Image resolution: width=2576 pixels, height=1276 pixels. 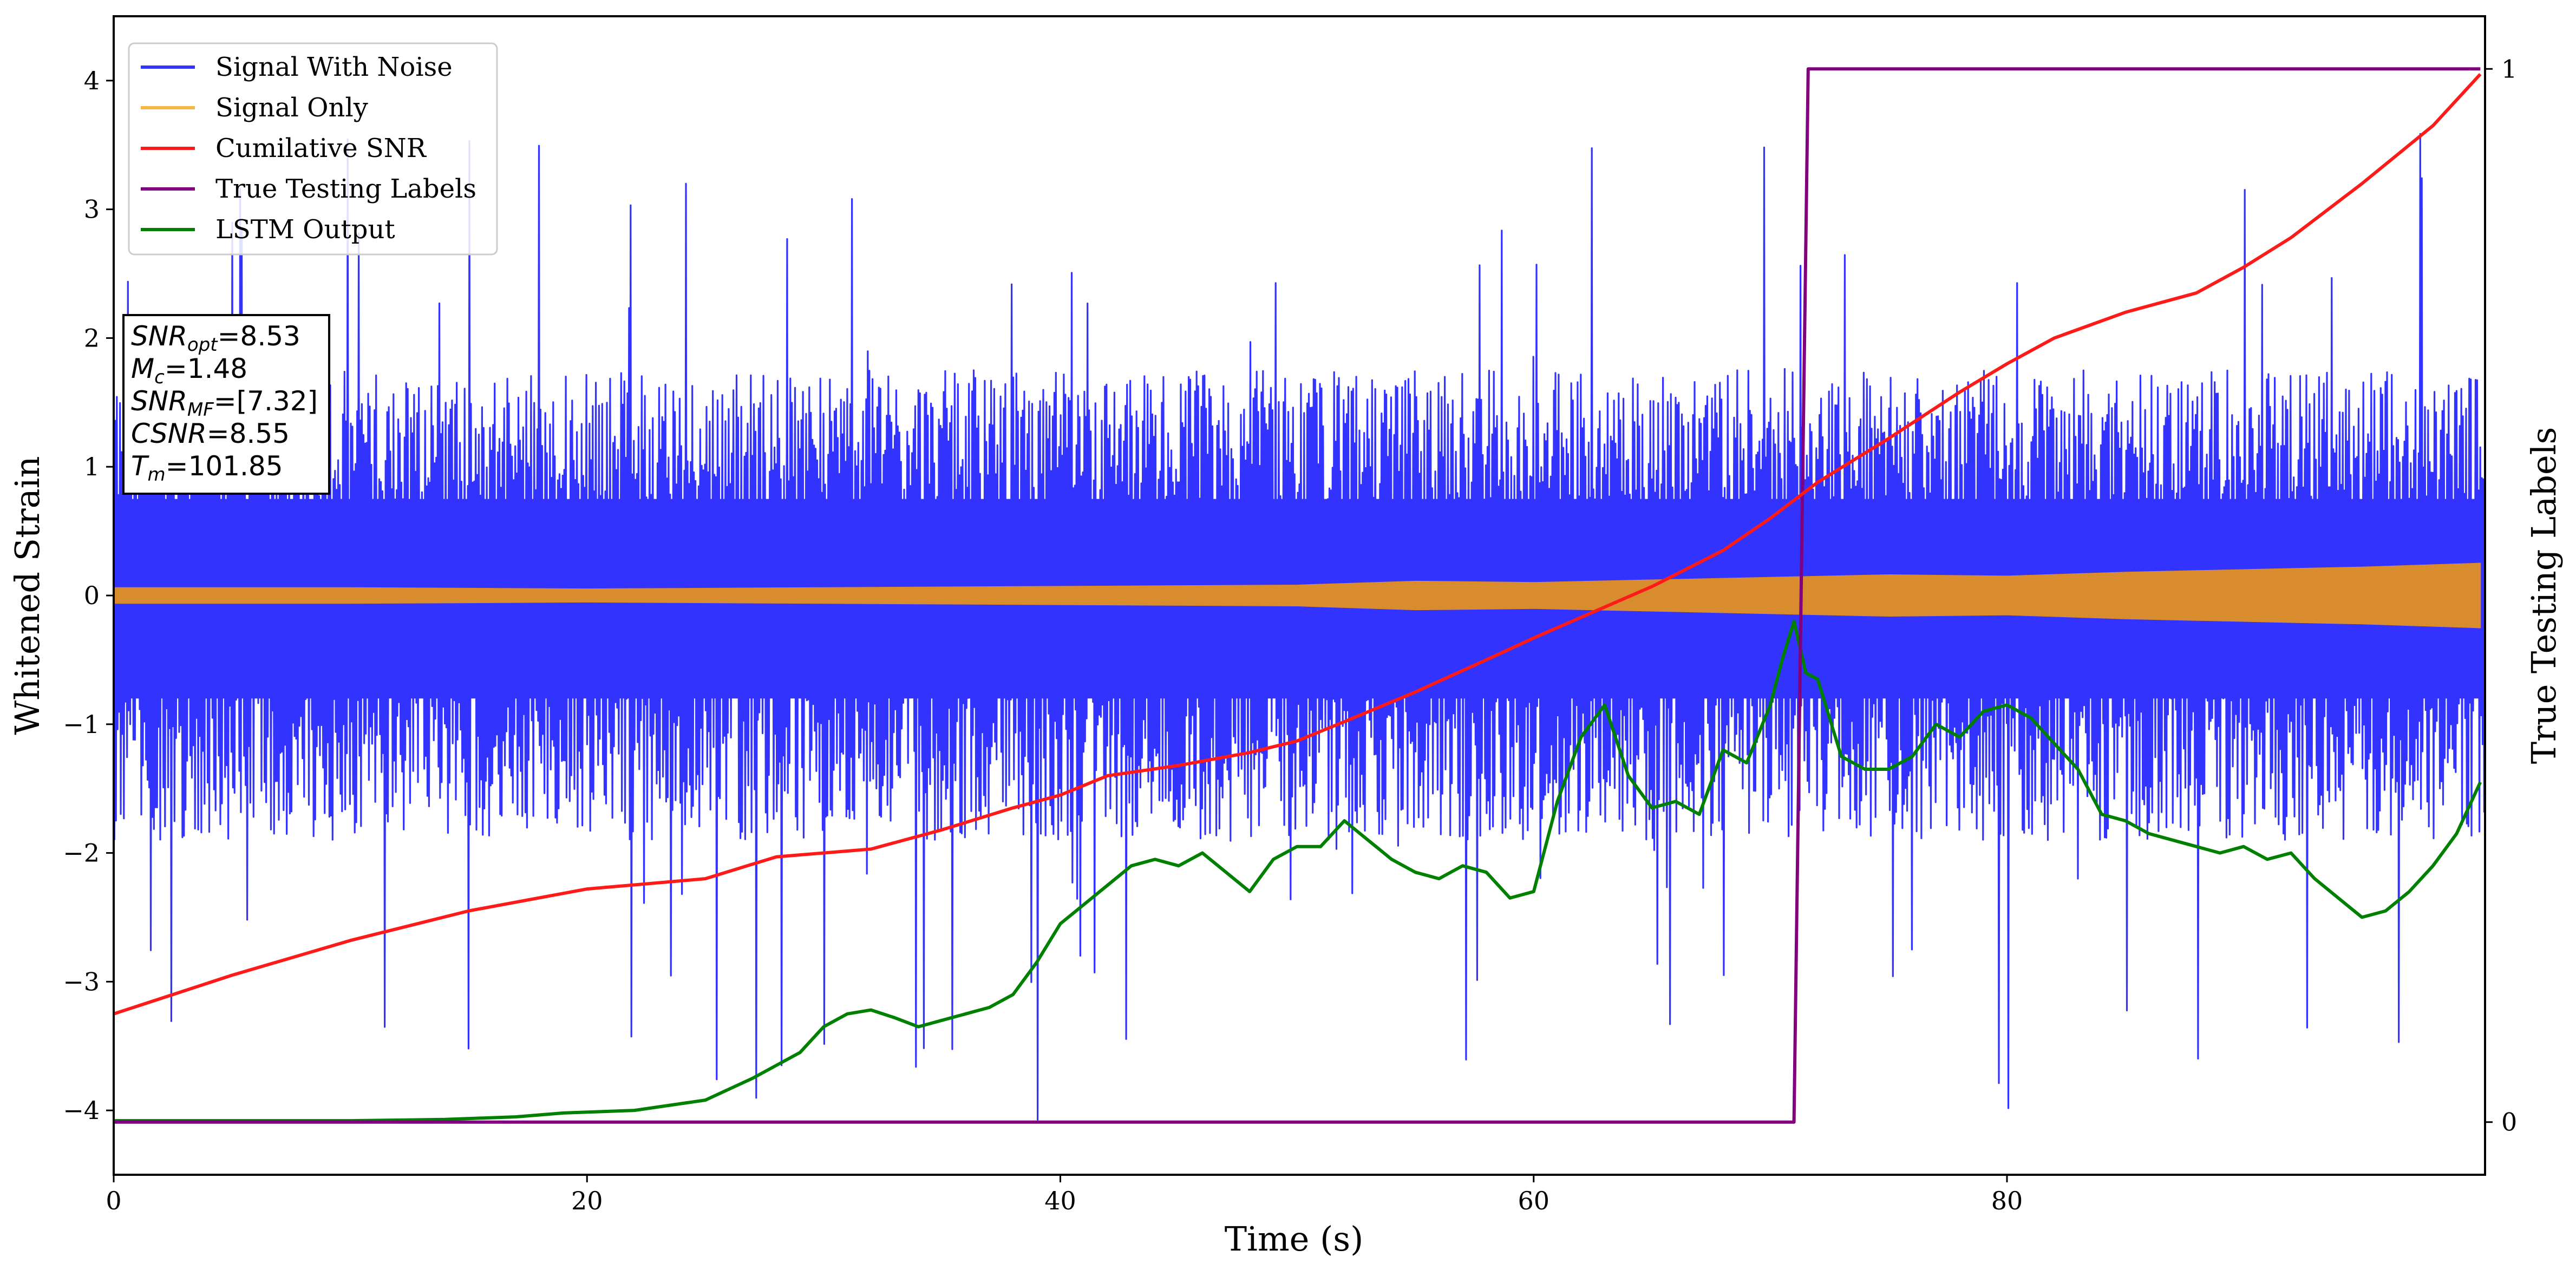 I want to click on legend-label: True Testing Labels, so click(x=345, y=189).